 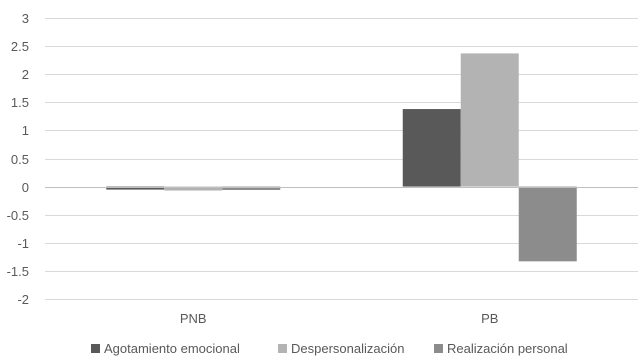 What do you see at coordinates (23, 299) in the screenshot?
I see `y-tick-label: -2` at bounding box center [23, 299].